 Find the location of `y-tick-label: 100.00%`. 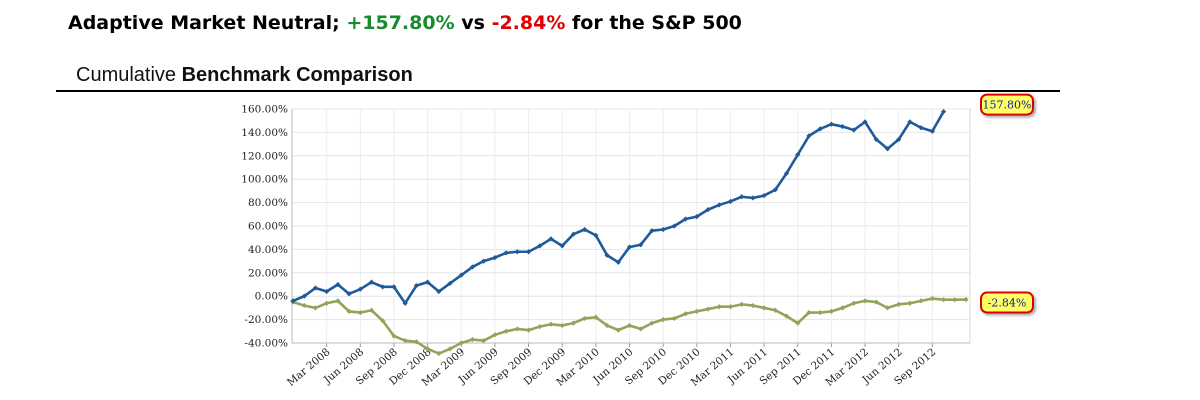

y-tick-label: 100.00% is located at coordinates (264, 180).